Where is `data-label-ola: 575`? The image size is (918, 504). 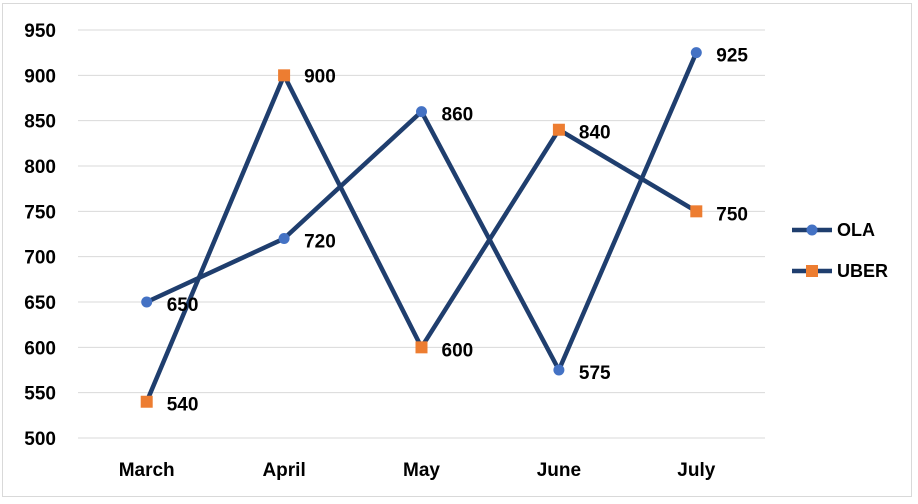
data-label-ola: 575 is located at coordinates (595, 373).